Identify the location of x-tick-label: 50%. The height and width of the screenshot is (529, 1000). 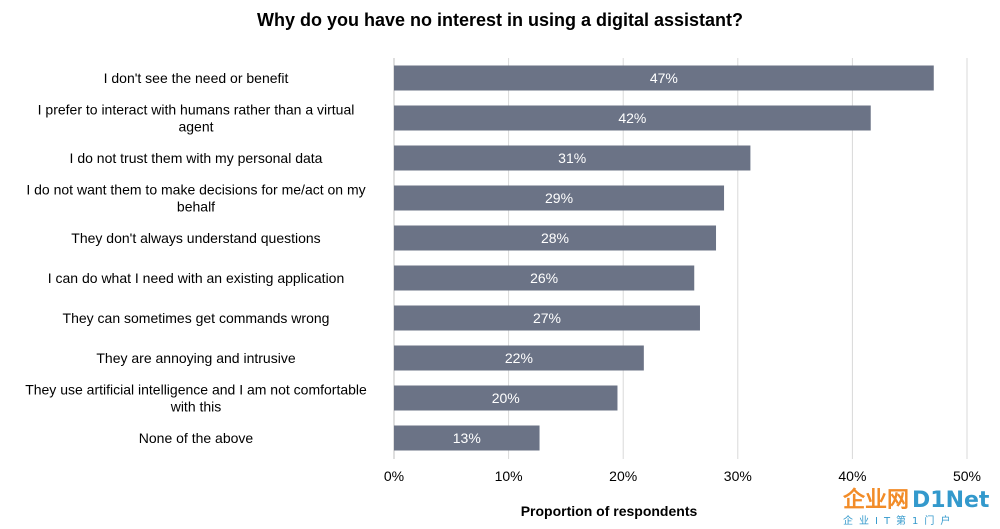
(967, 476).